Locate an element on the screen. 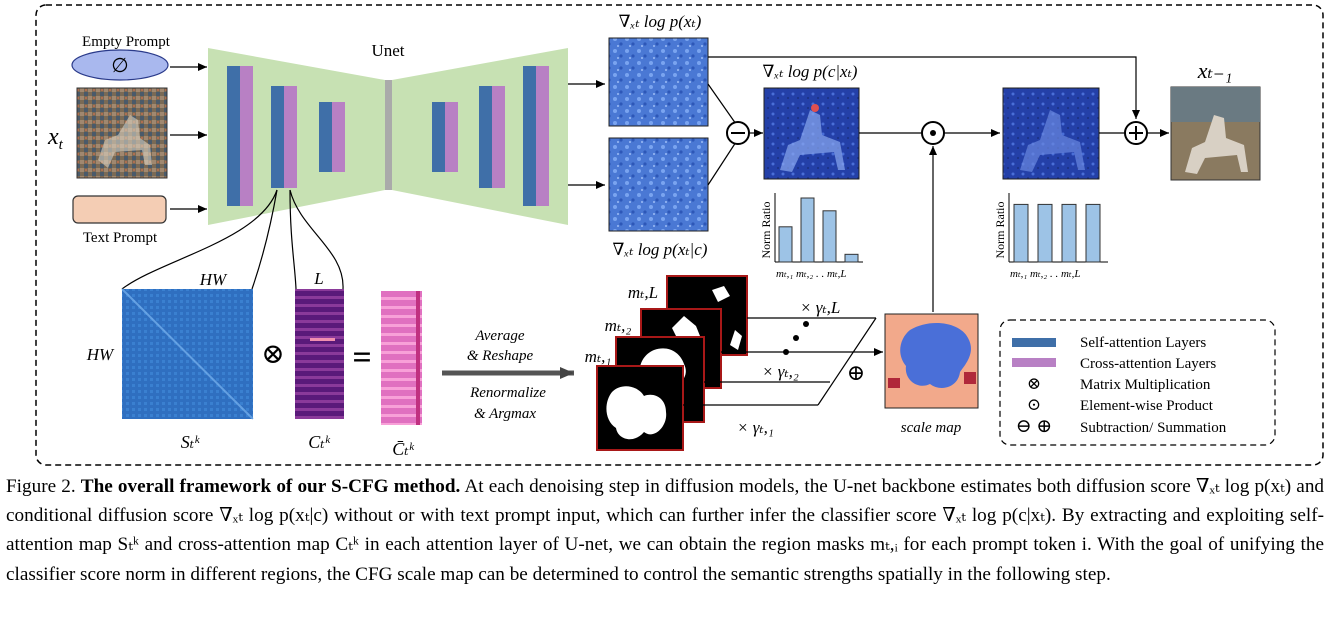 The height and width of the screenshot is (621, 1330). cond-score-label: ∇ₓₜ log p(xₜ|c) is located at coordinates (660, 249).